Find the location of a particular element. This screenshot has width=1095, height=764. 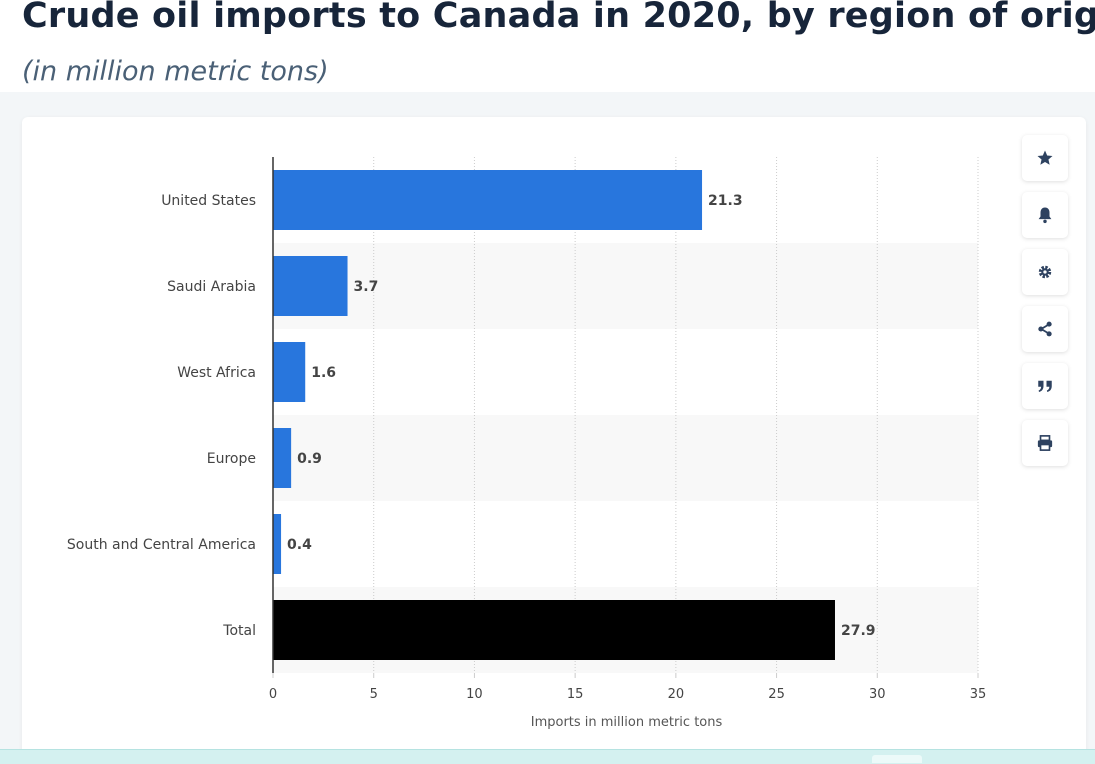

cite-button is located at coordinates (1045, 386).